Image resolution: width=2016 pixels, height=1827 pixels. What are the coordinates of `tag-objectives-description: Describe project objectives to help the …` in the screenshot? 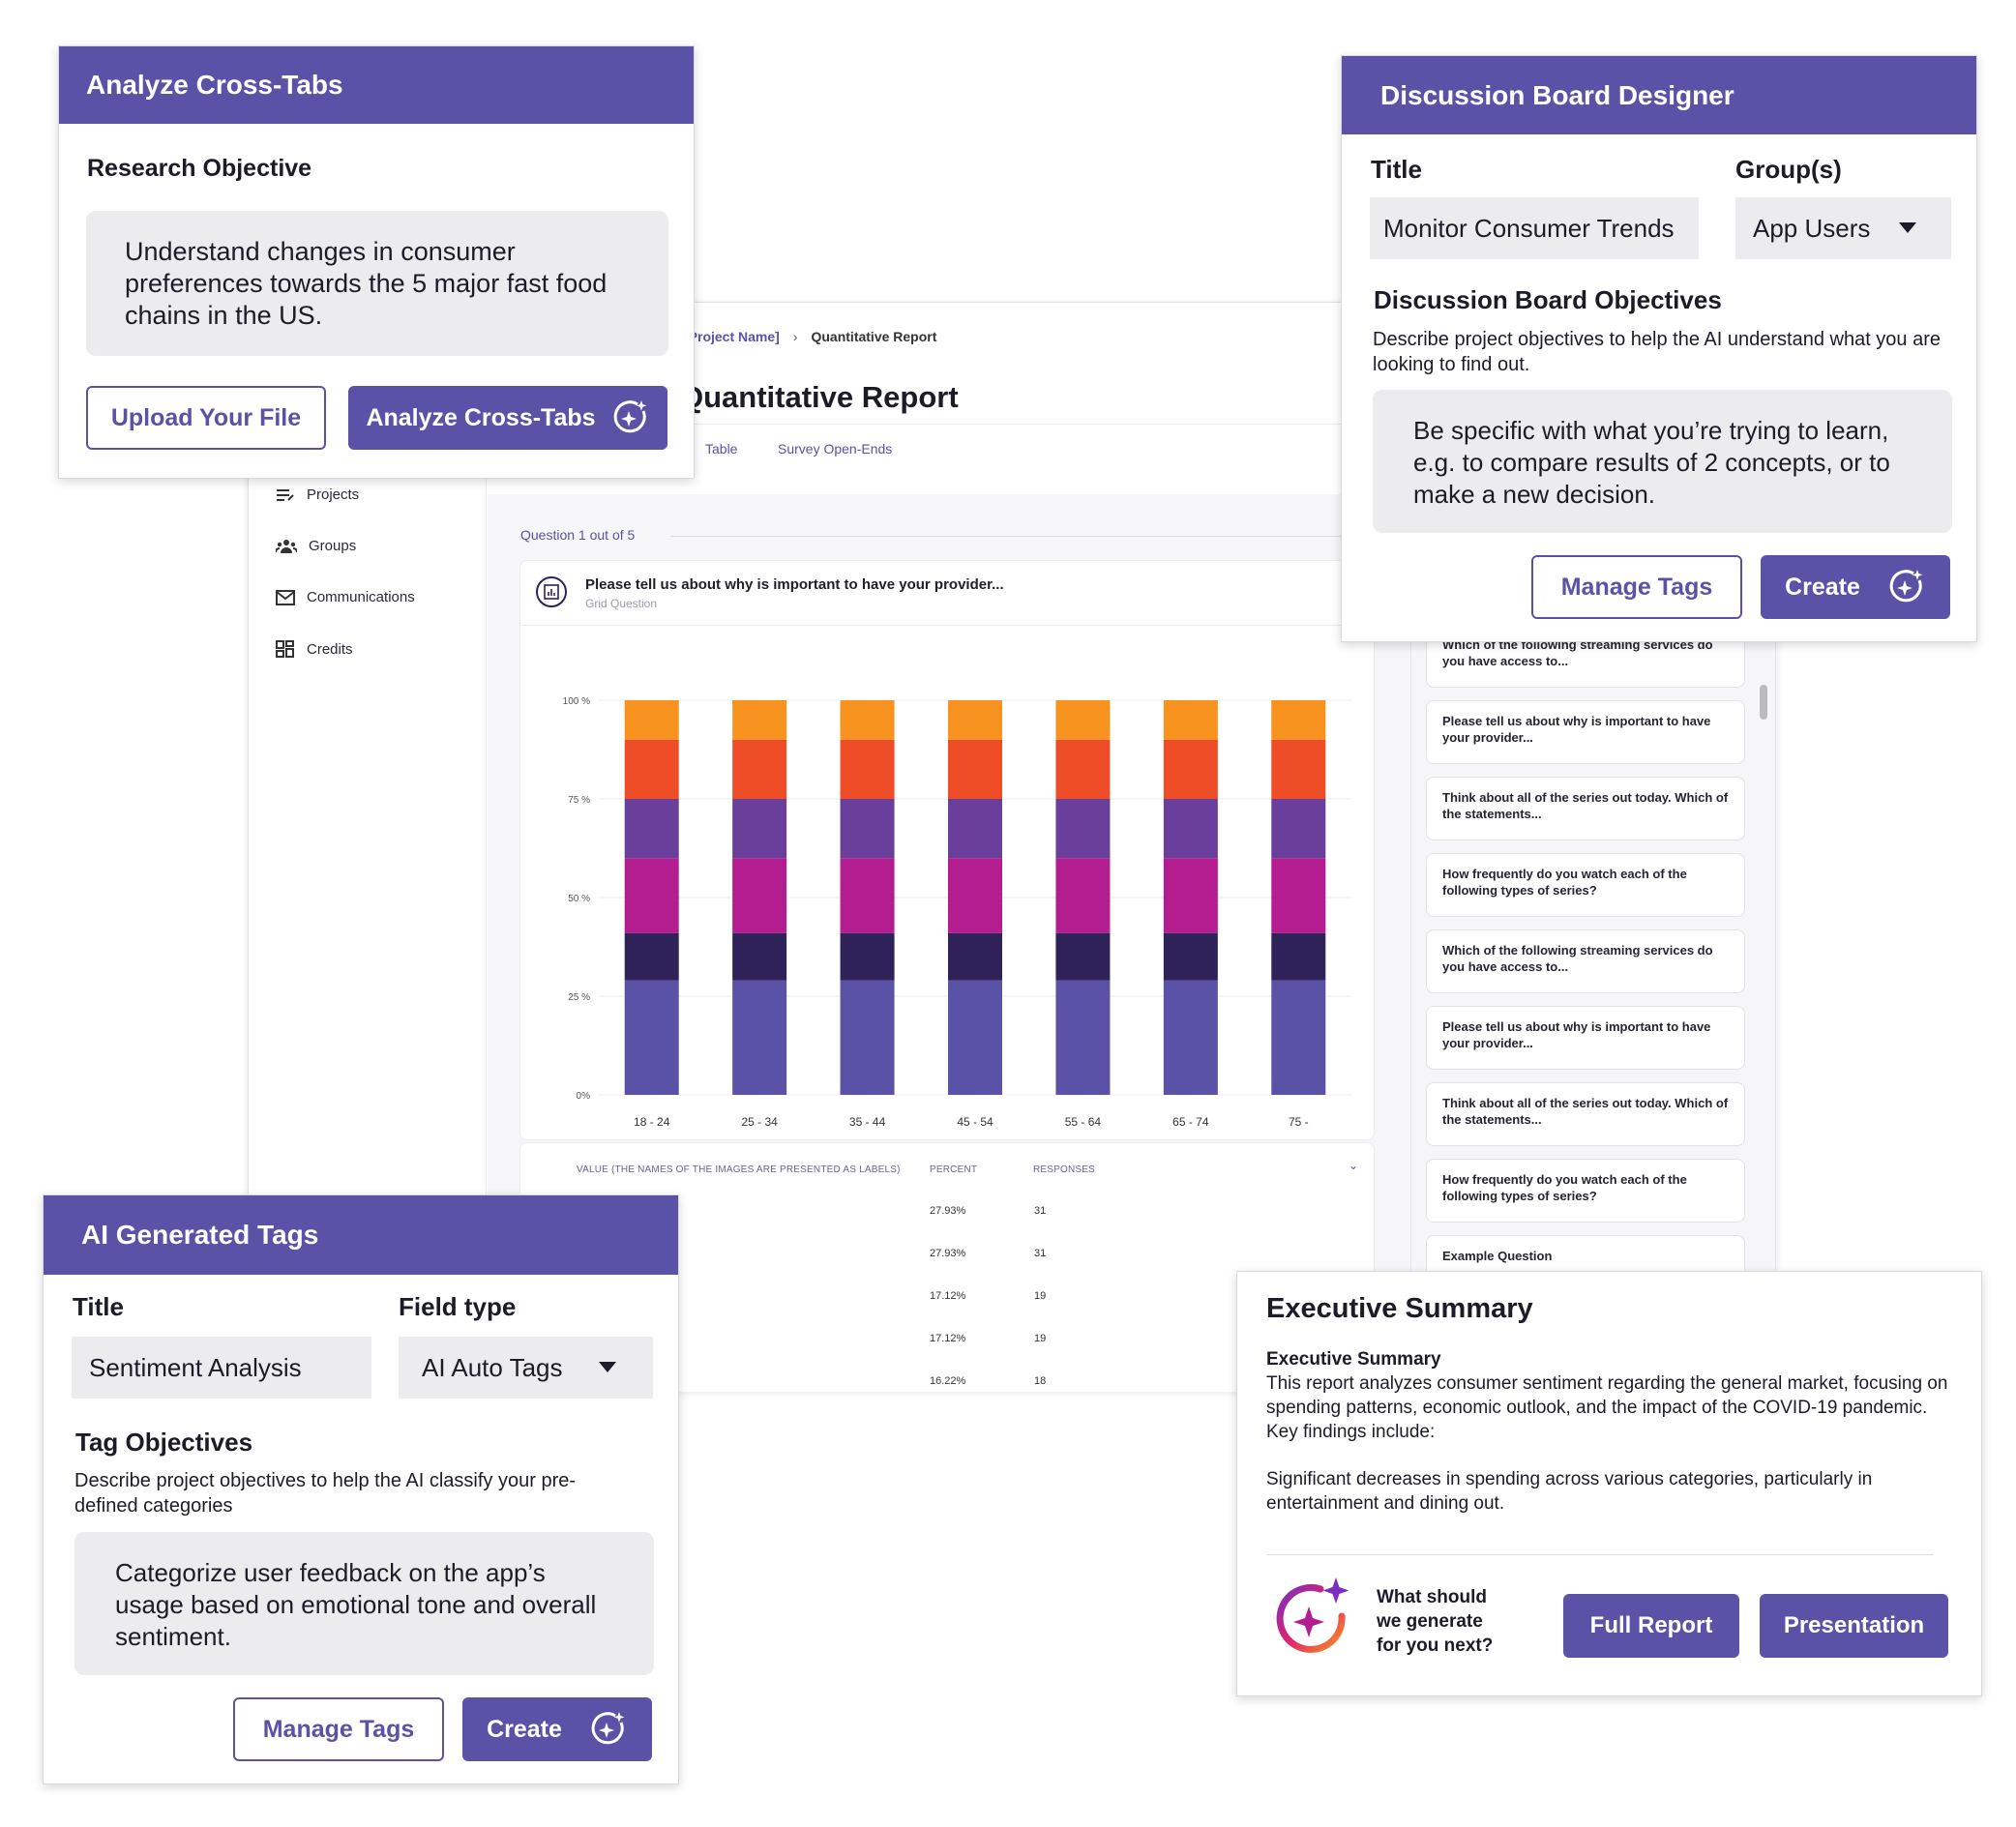 It's located at (325, 1493).